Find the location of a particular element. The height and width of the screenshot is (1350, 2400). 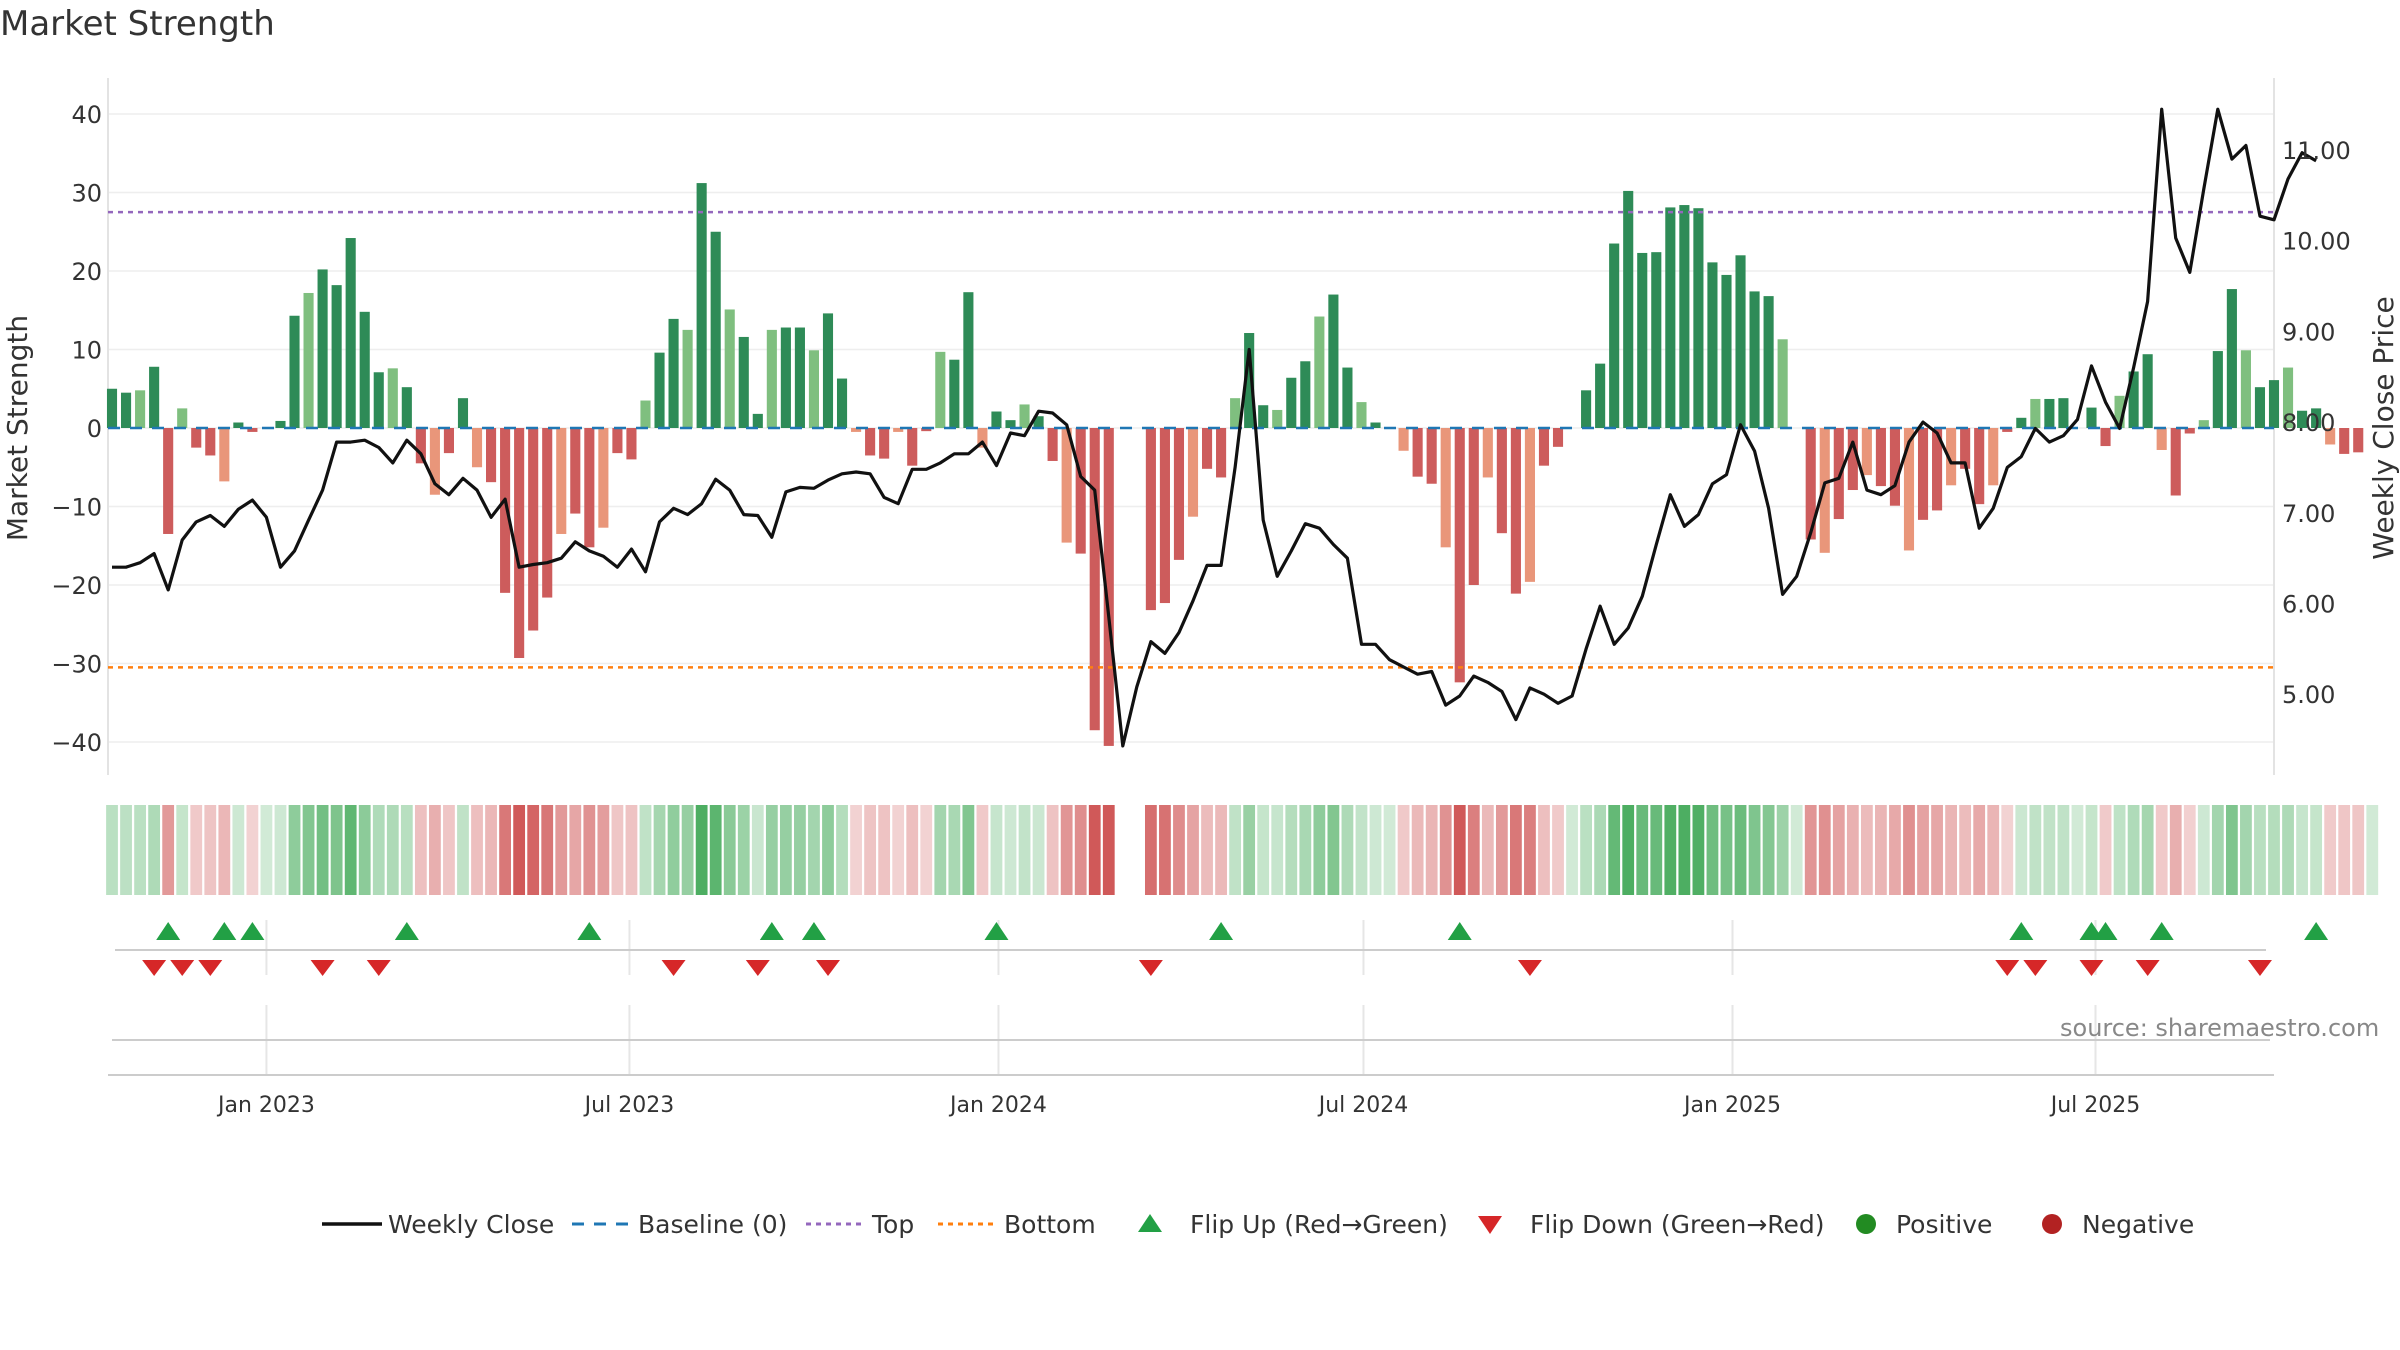

y2-tick-label: 7.00 is located at coordinates (2308, 514).